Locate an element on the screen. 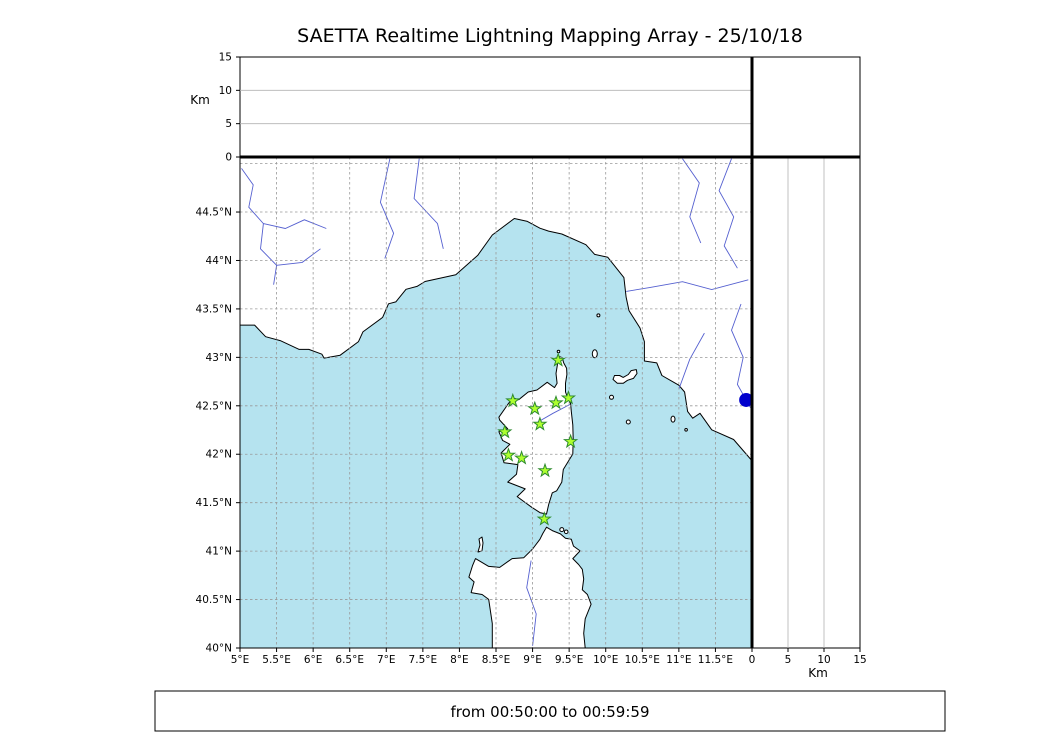  gorgona-island is located at coordinates (598, 315).